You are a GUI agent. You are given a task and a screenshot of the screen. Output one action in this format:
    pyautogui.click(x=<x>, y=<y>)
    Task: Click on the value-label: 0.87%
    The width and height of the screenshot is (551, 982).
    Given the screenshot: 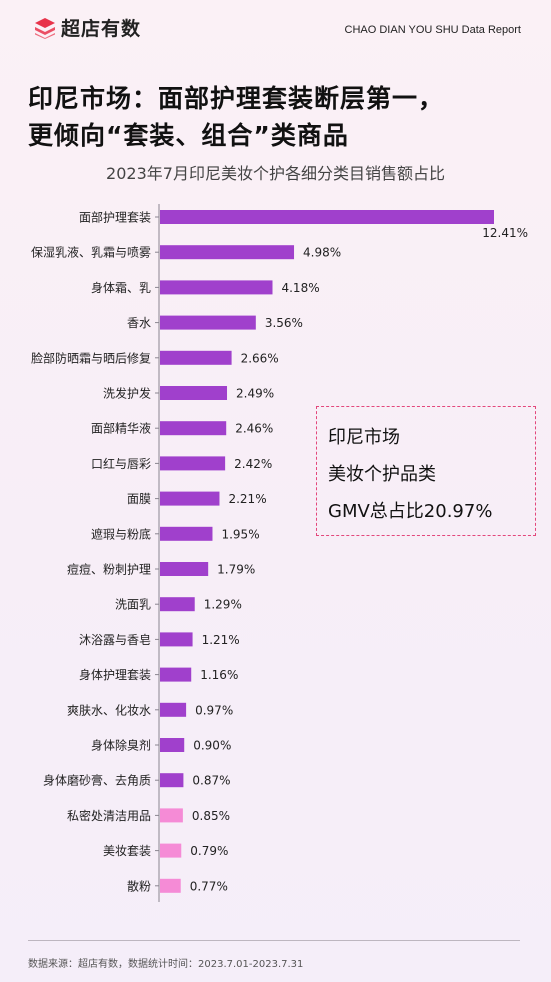 What is the action you would take?
    pyautogui.click(x=211, y=781)
    